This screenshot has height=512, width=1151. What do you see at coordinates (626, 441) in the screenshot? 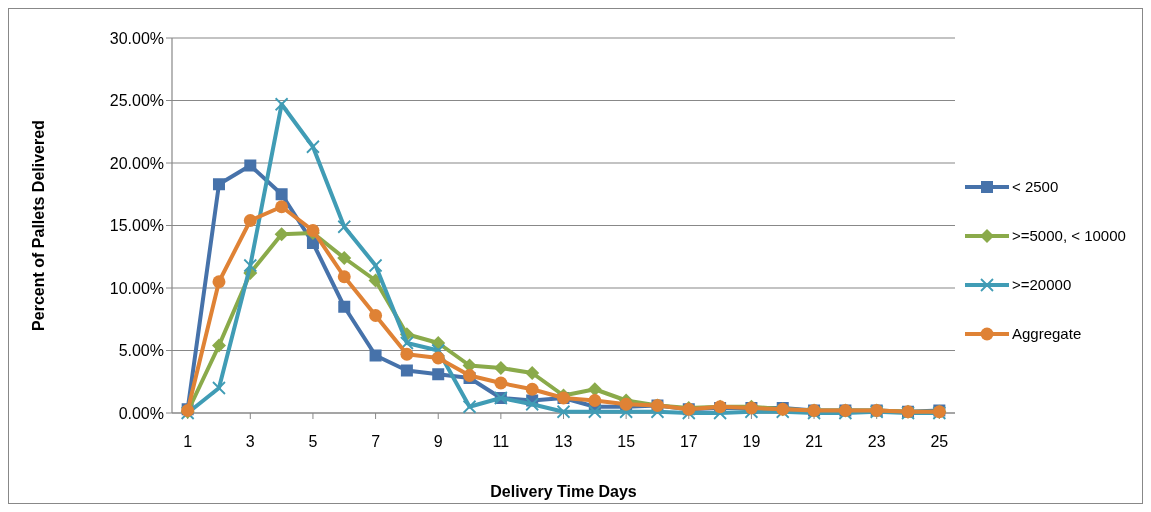
I see `x-tick-label: 15` at bounding box center [626, 441].